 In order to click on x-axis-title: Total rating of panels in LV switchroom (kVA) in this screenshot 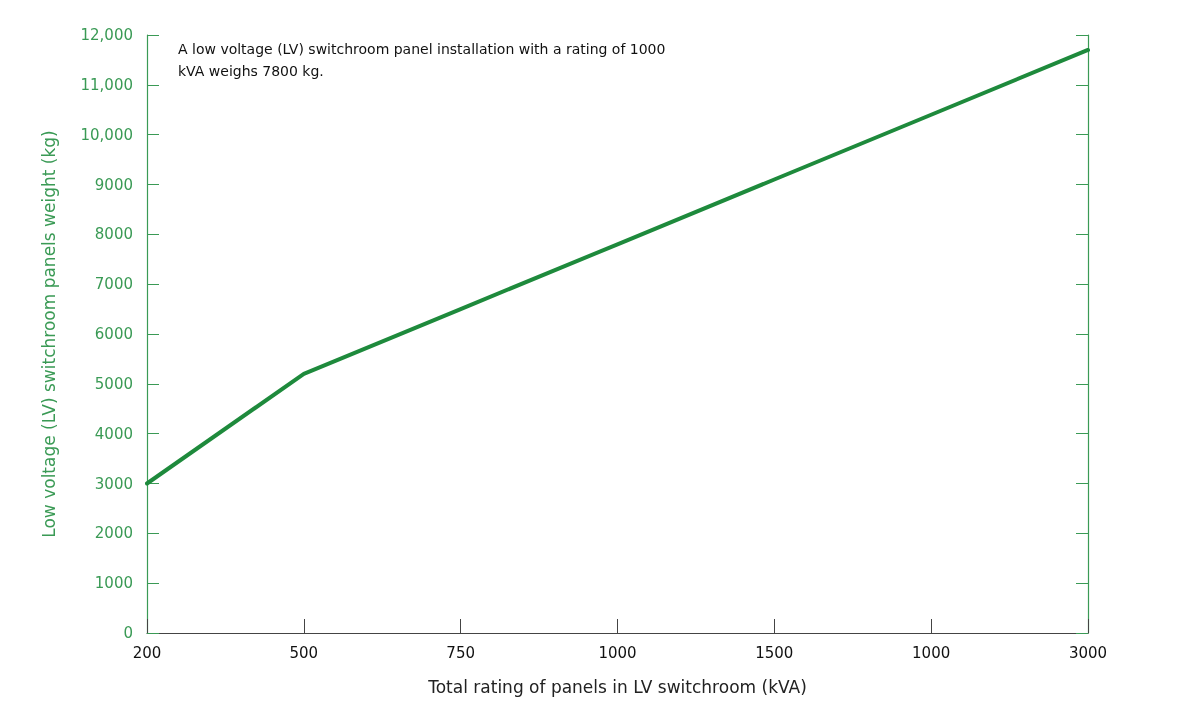, I will do `click(617, 686)`.